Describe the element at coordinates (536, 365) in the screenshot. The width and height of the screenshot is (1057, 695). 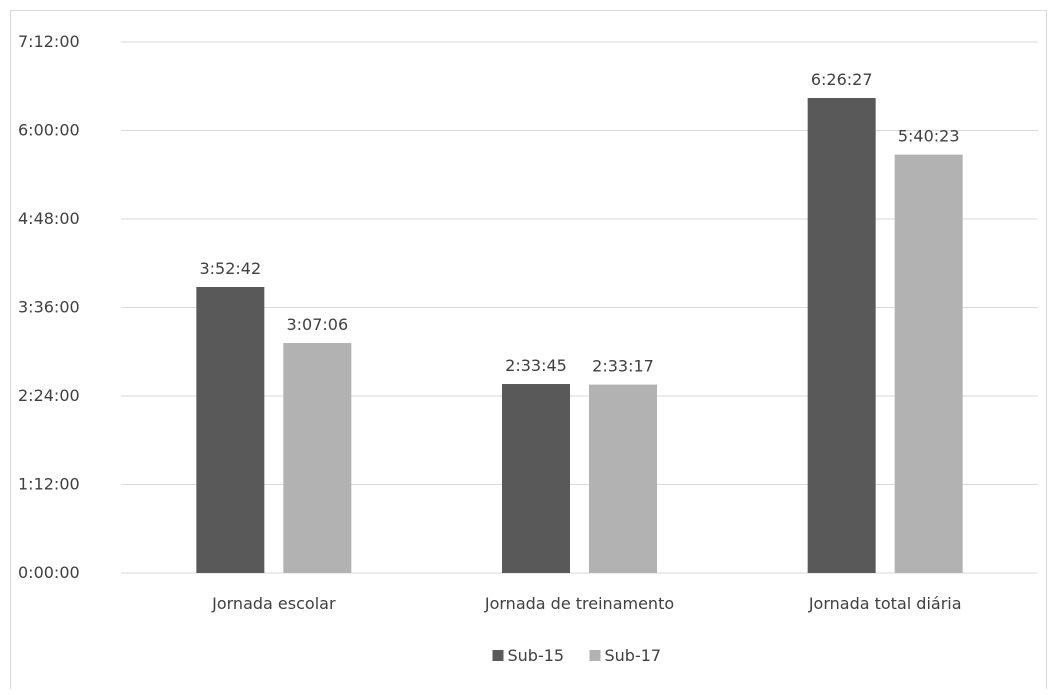
I see `data-label: 2:33:45` at that location.